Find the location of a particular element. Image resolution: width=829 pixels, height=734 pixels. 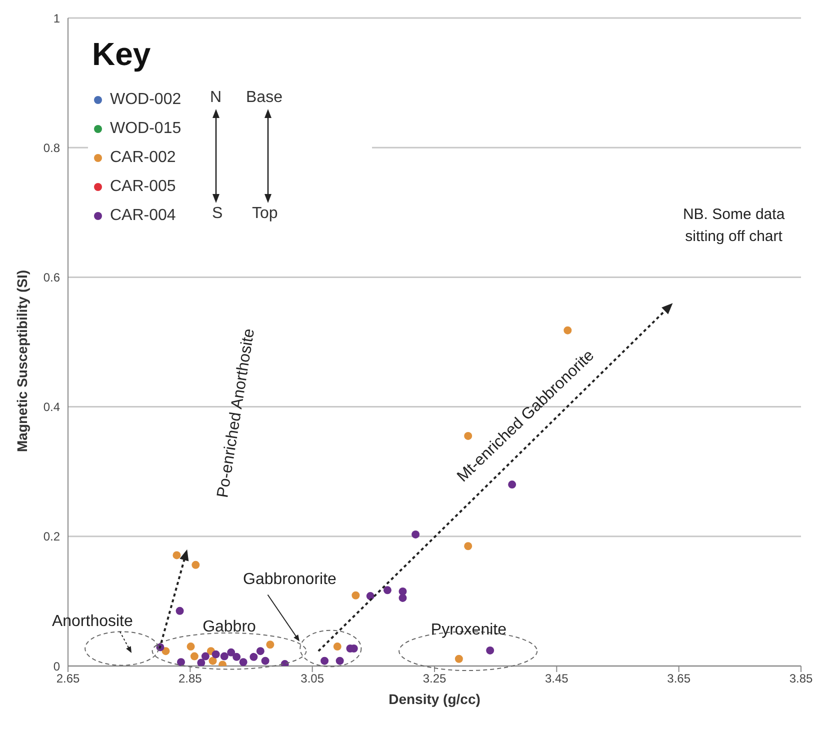

legend-label: CAR-002 is located at coordinates (143, 157).